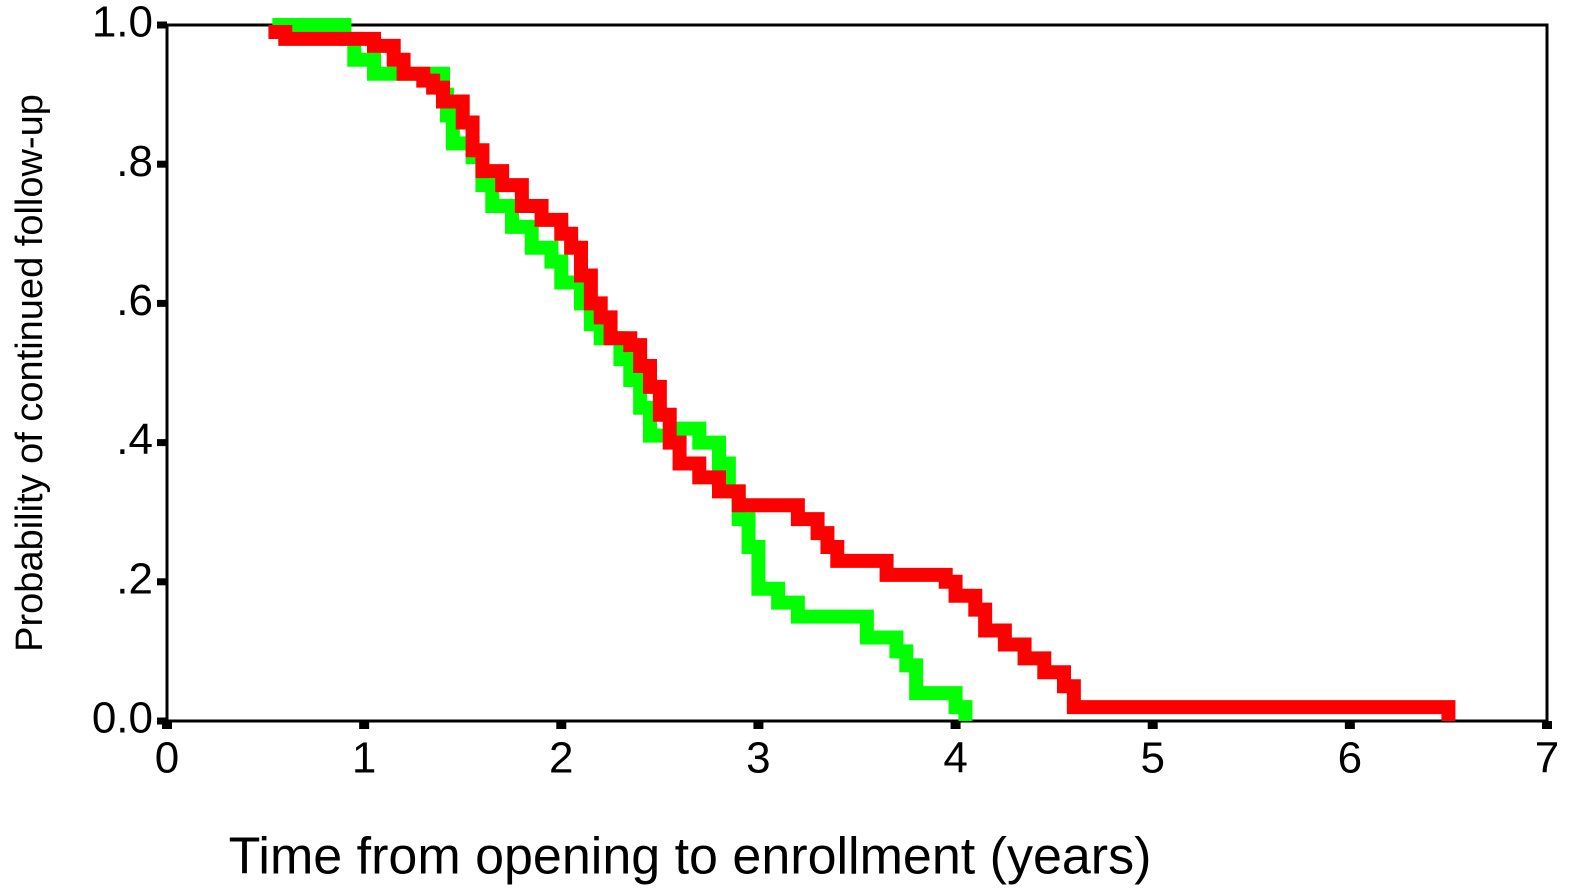 The height and width of the screenshot is (894, 1570). Describe the element at coordinates (134, 300) in the screenshot. I see `y-tick-label: .6` at that location.